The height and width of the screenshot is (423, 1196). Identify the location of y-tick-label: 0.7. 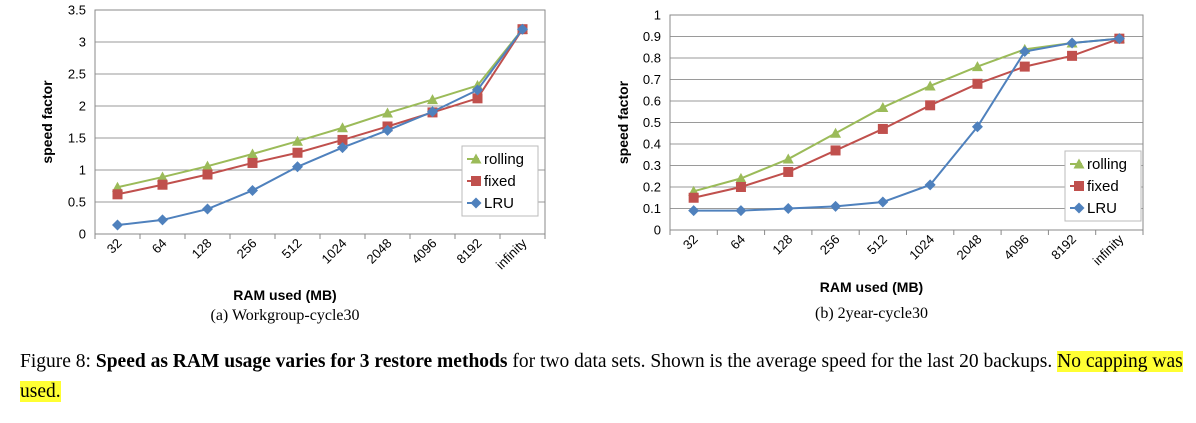
(652, 79).